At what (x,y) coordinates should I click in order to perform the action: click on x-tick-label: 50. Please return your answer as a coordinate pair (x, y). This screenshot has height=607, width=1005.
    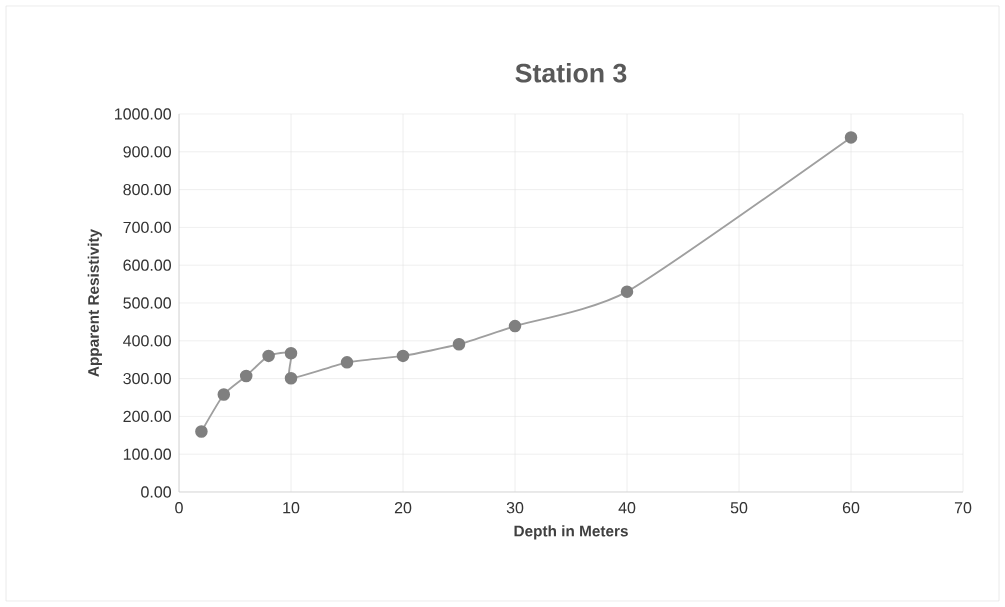
    Looking at the image, I should click on (739, 508).